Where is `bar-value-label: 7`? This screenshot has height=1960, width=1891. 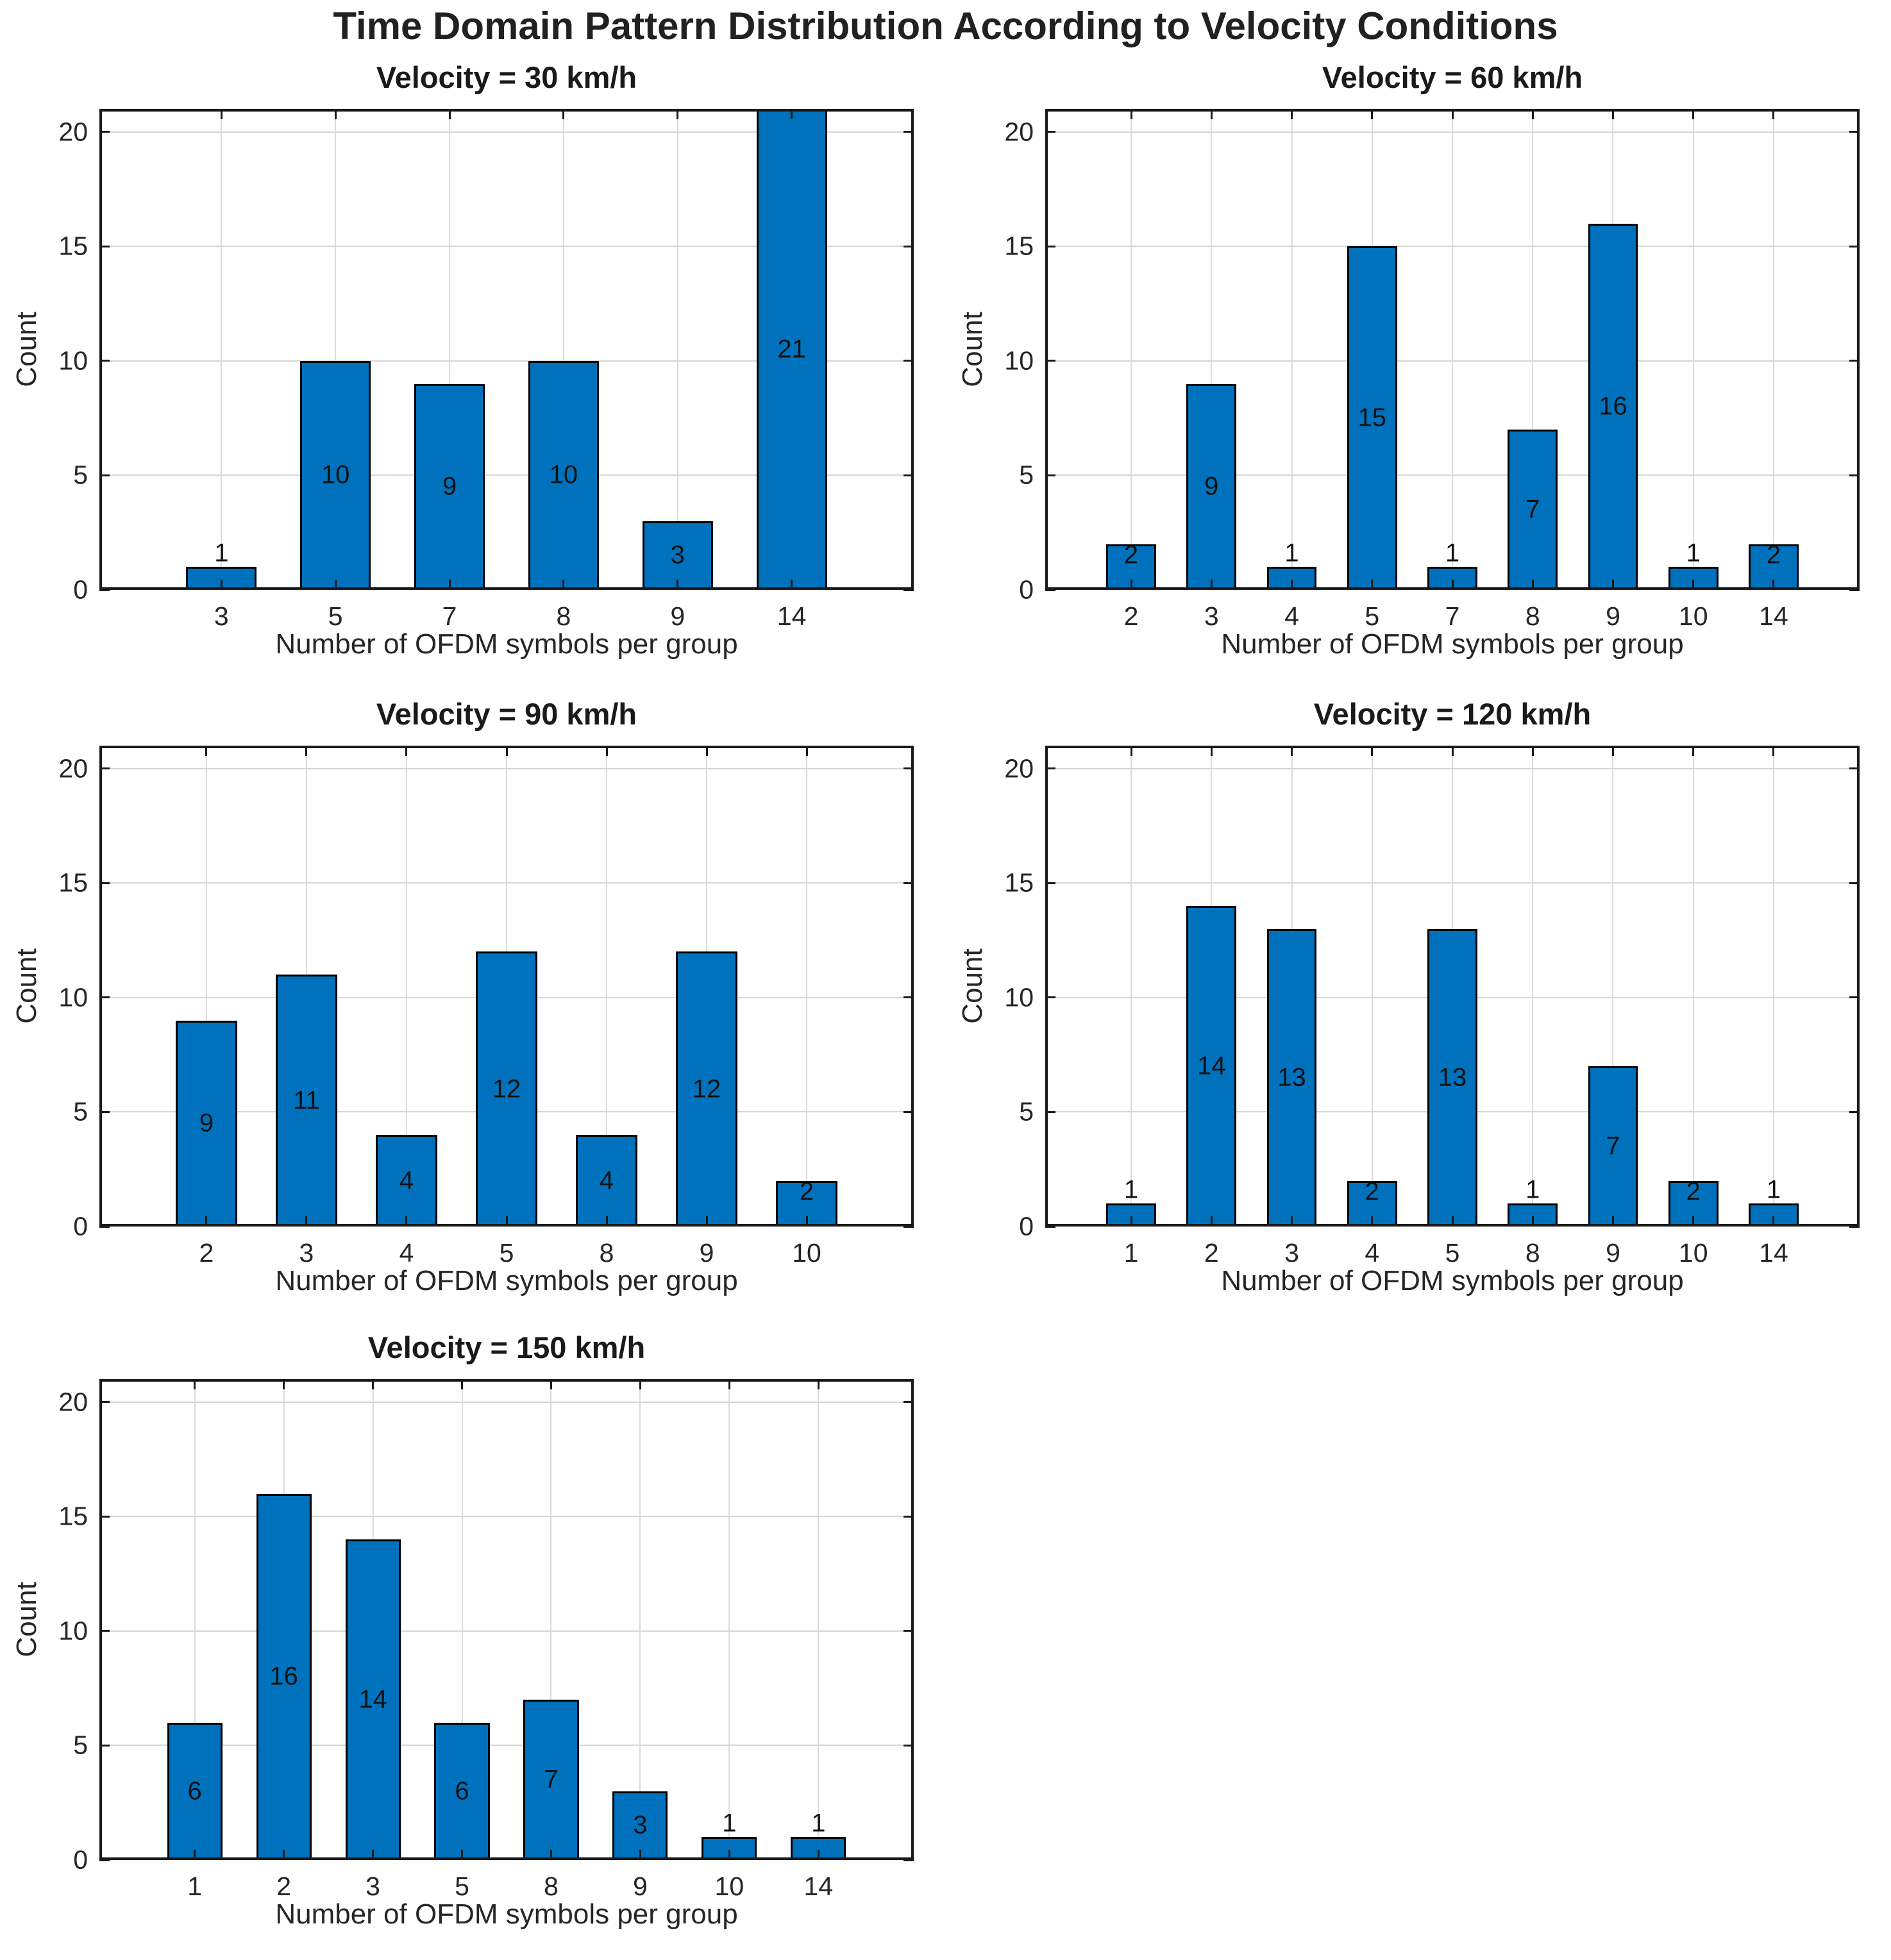 bar-value-label: 7 is located at coordinates (1533, 509).